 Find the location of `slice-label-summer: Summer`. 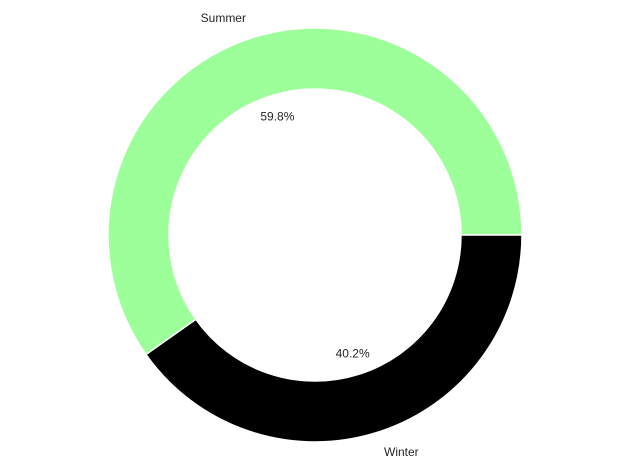

slice-label-summer: Summer is located at coordinates (223, 18).